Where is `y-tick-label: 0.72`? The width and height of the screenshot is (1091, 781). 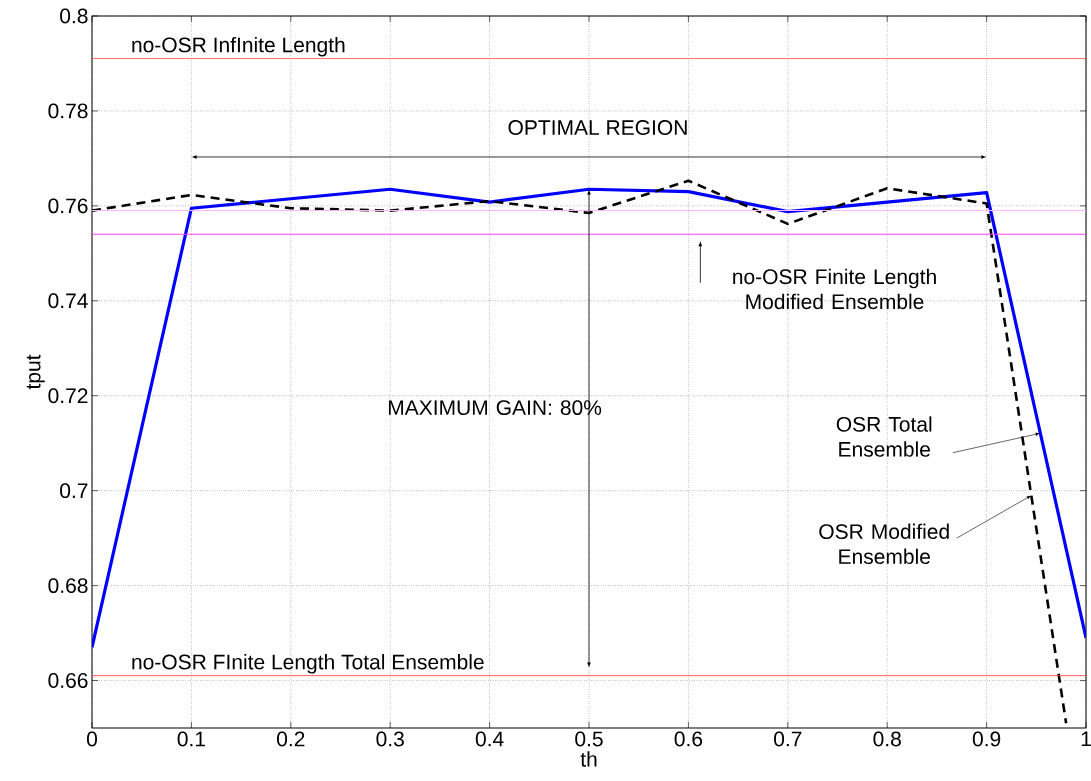 y-tick-label: 0.72 is located at coordinates (68, 396).